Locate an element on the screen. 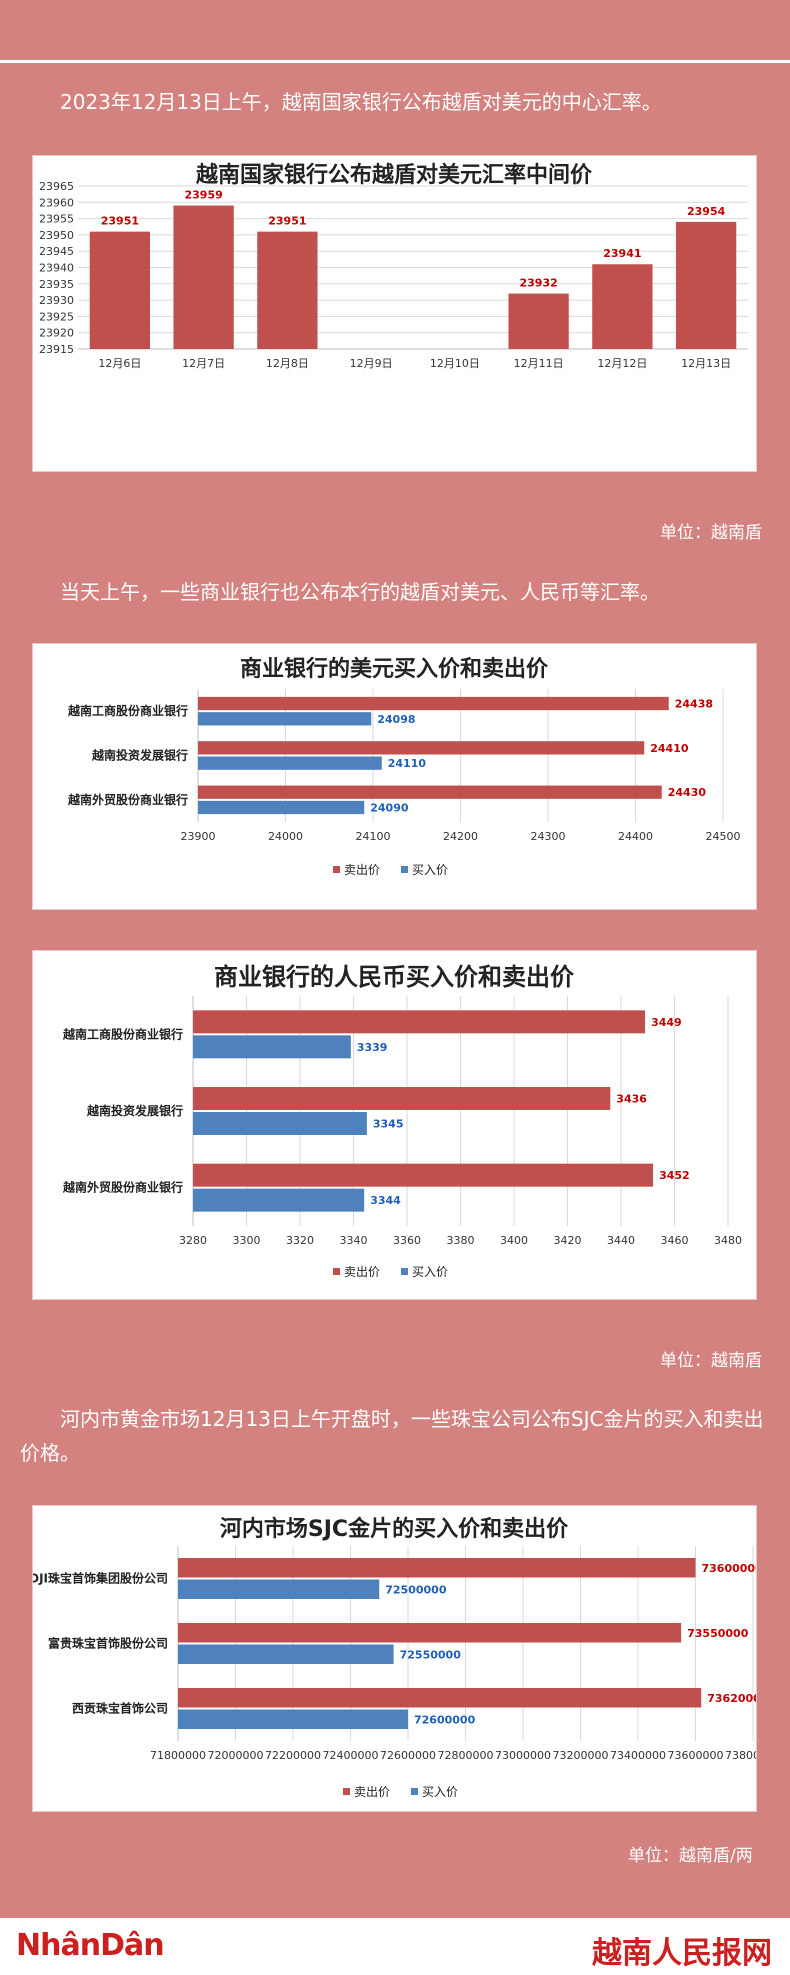 The width and height of the screenshot is (790, 1975). x-tick-label: 3320 is located at coordinates (300, 1240).